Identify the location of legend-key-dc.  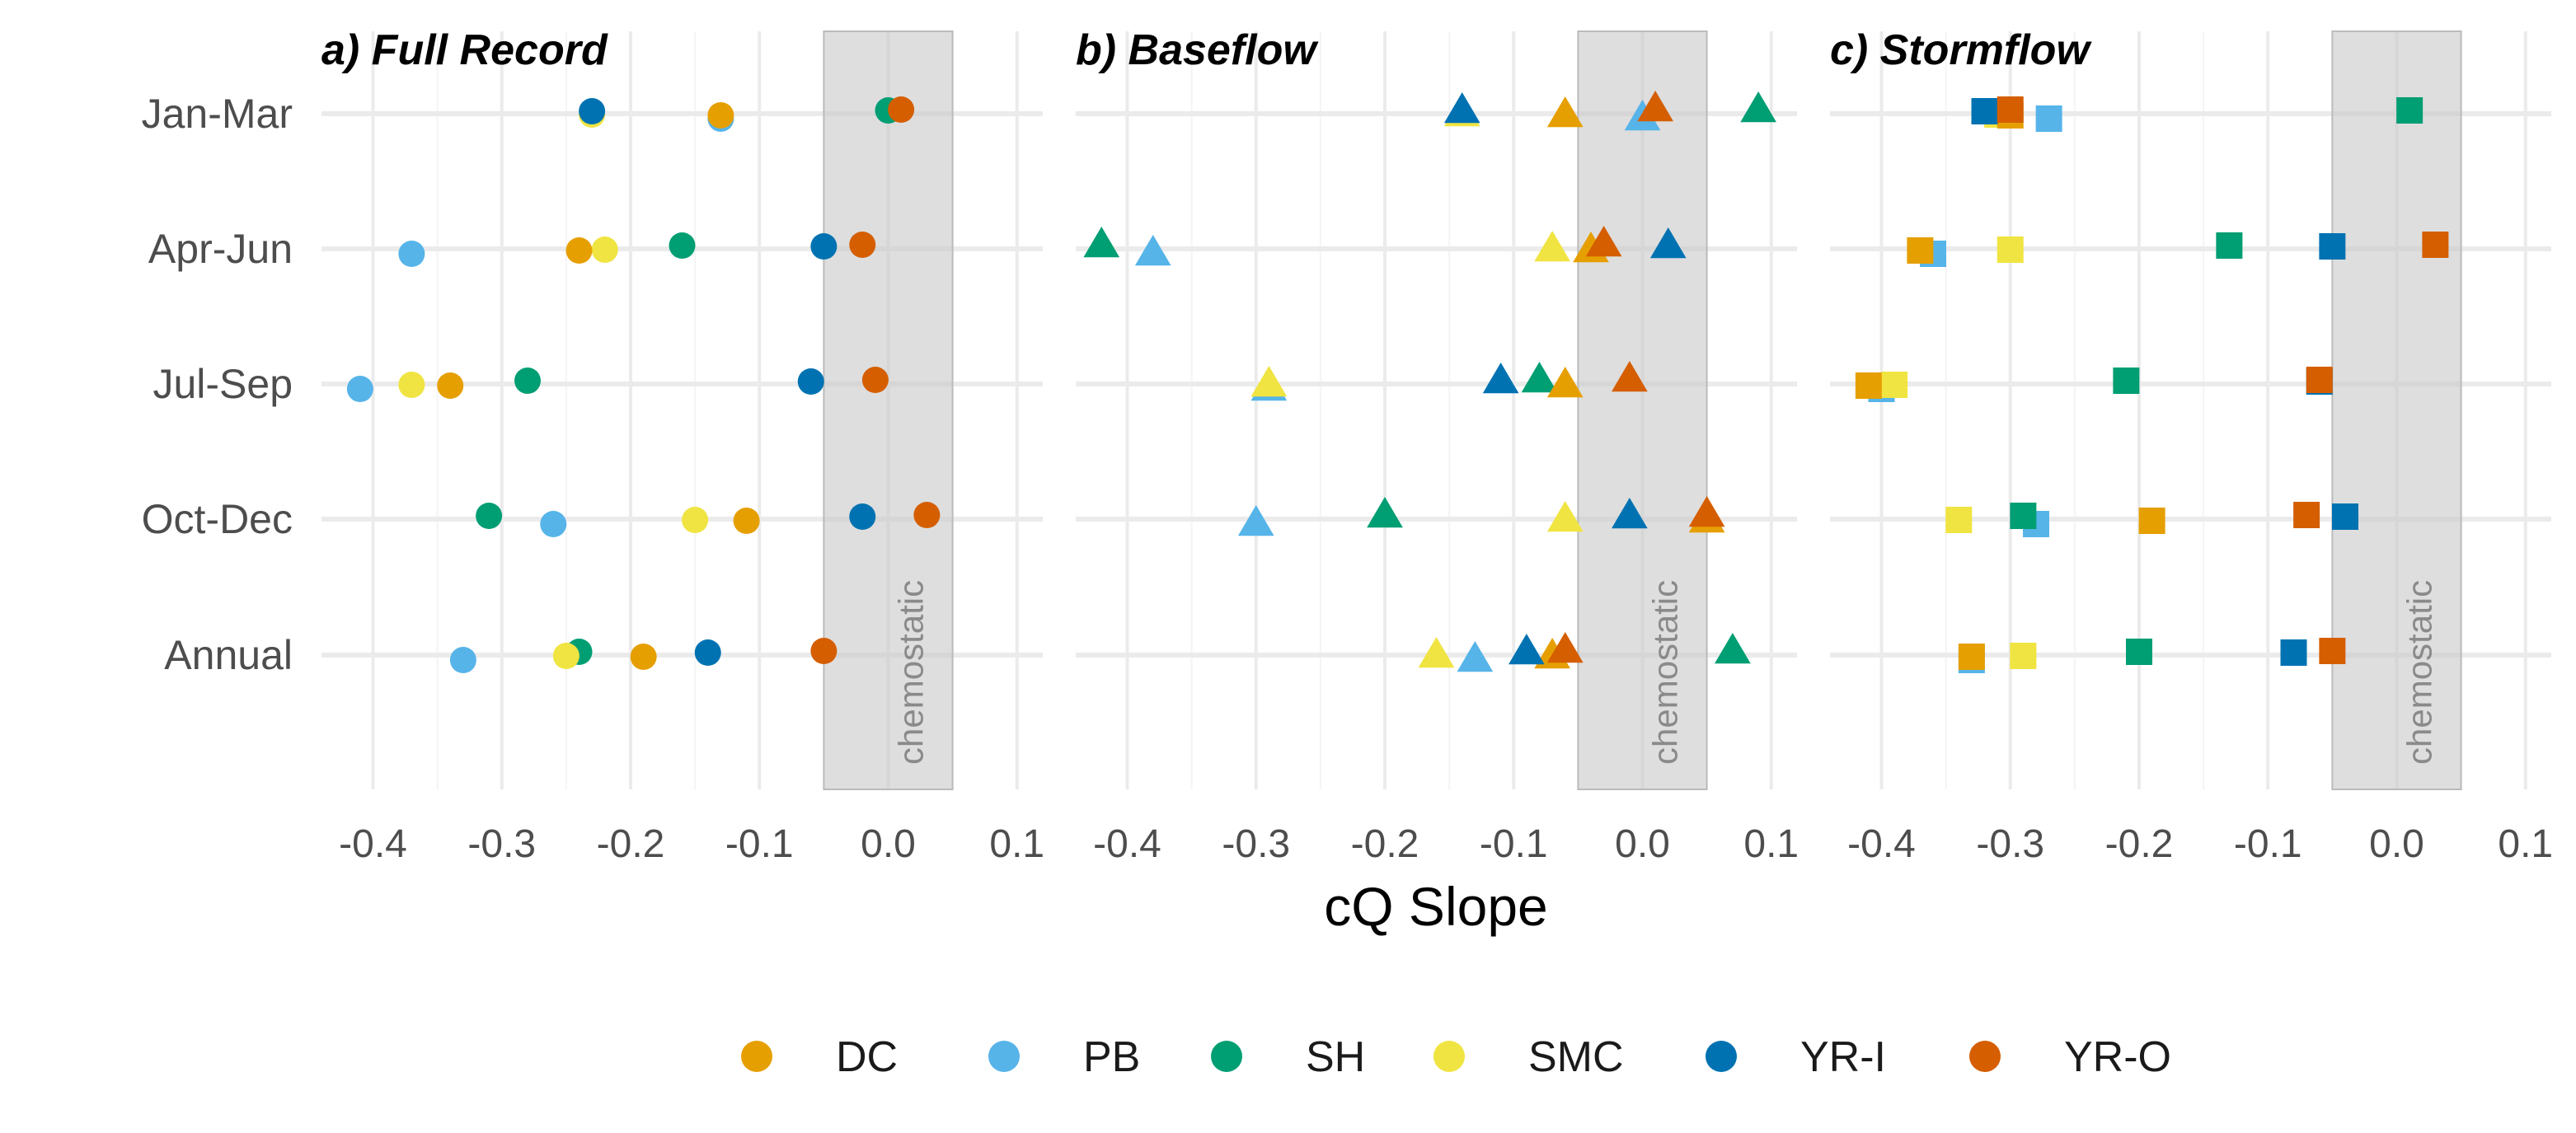
(757, 1056).